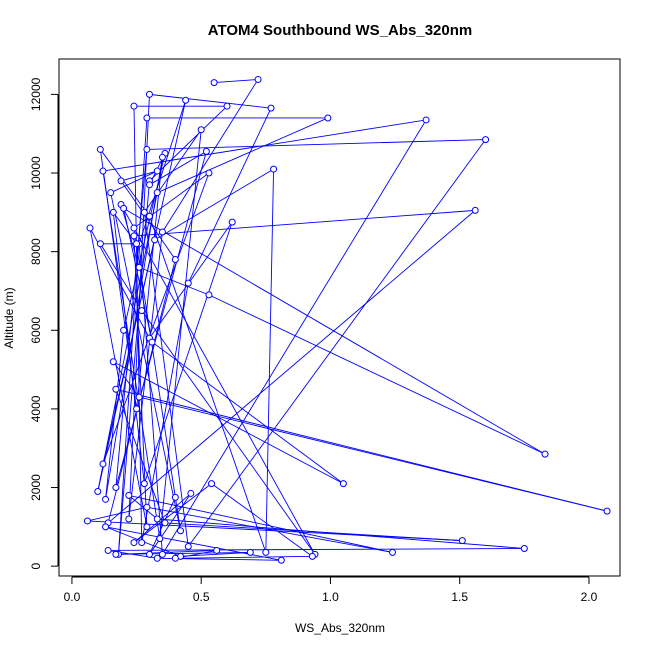  Describe the element at coordinates (201, 597) in the screenshot. I see `x-tick-label: 0.5` at that location.